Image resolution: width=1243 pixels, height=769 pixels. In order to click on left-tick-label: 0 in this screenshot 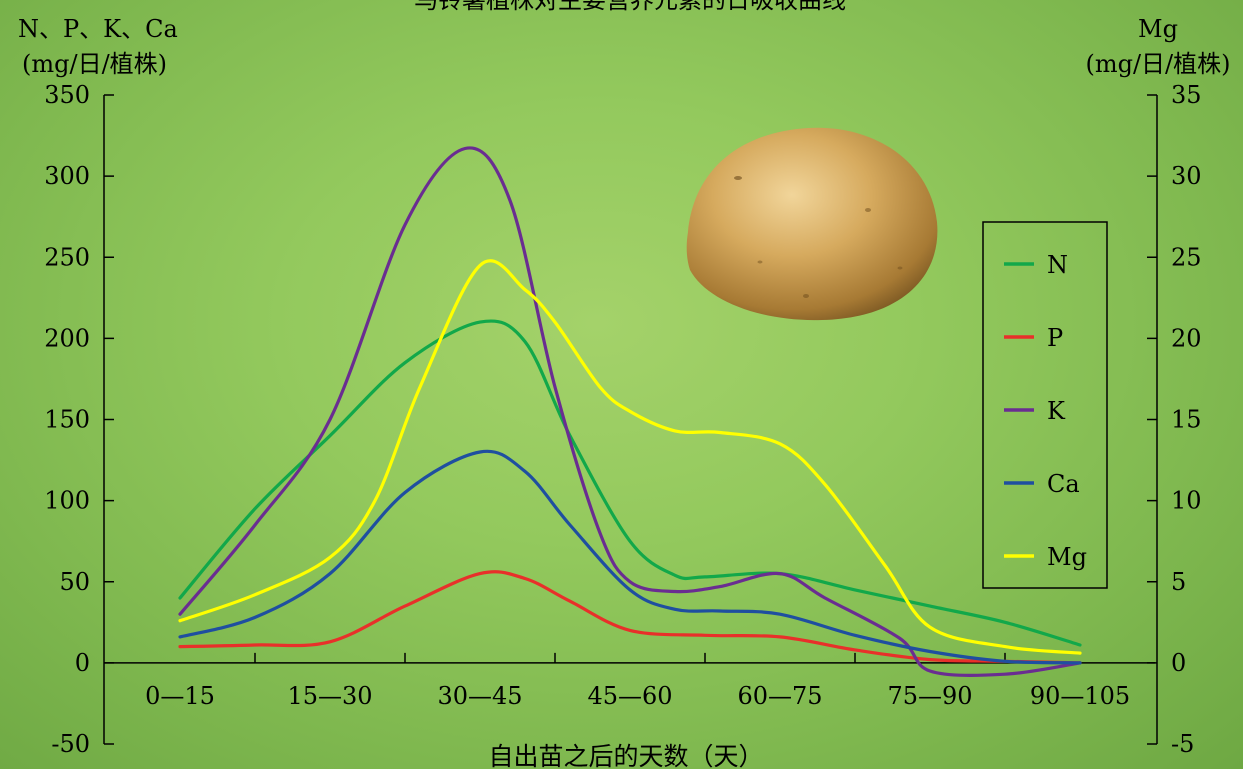, I will do `click(82, 663)`.